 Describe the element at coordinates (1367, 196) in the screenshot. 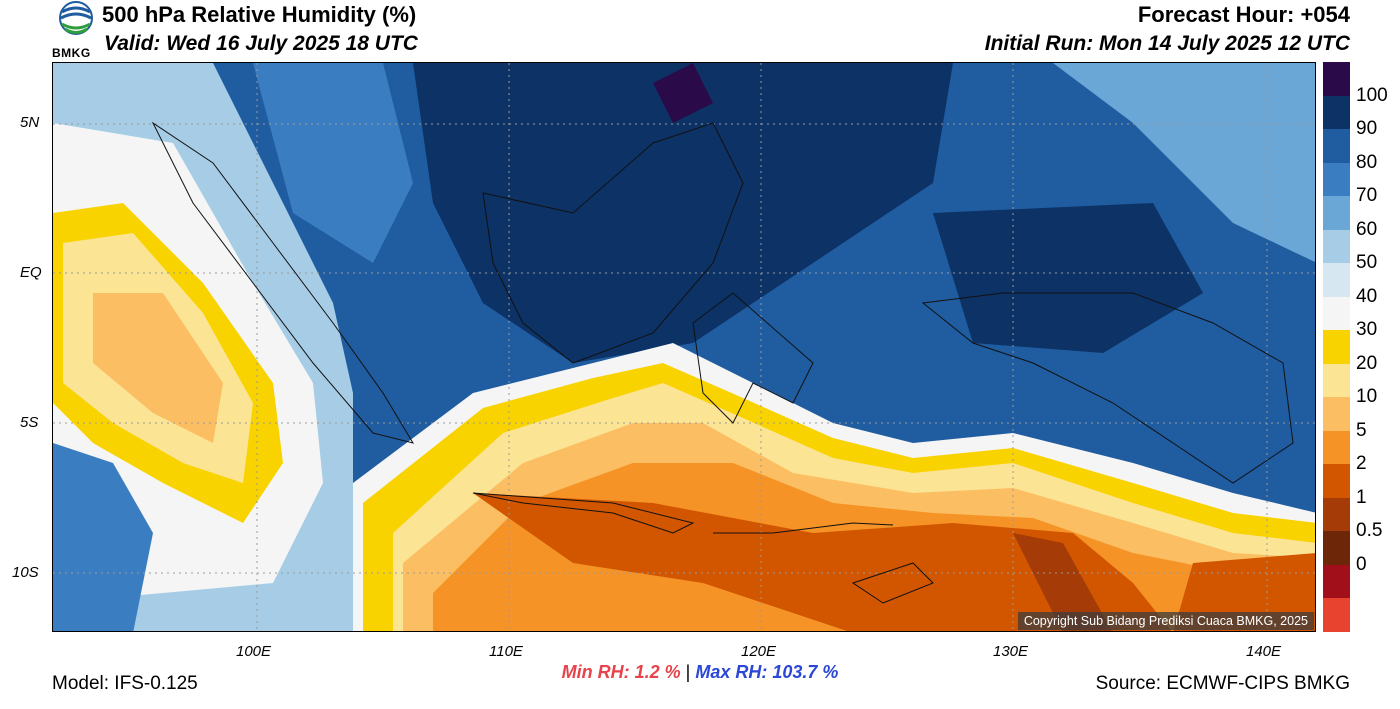

I see `colorbar-label: 70` at that location.